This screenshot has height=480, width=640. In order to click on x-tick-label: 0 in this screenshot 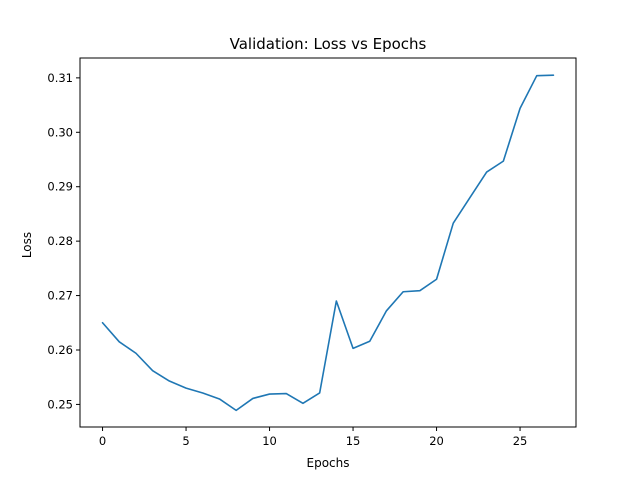, I will do `click(102, 441)`.